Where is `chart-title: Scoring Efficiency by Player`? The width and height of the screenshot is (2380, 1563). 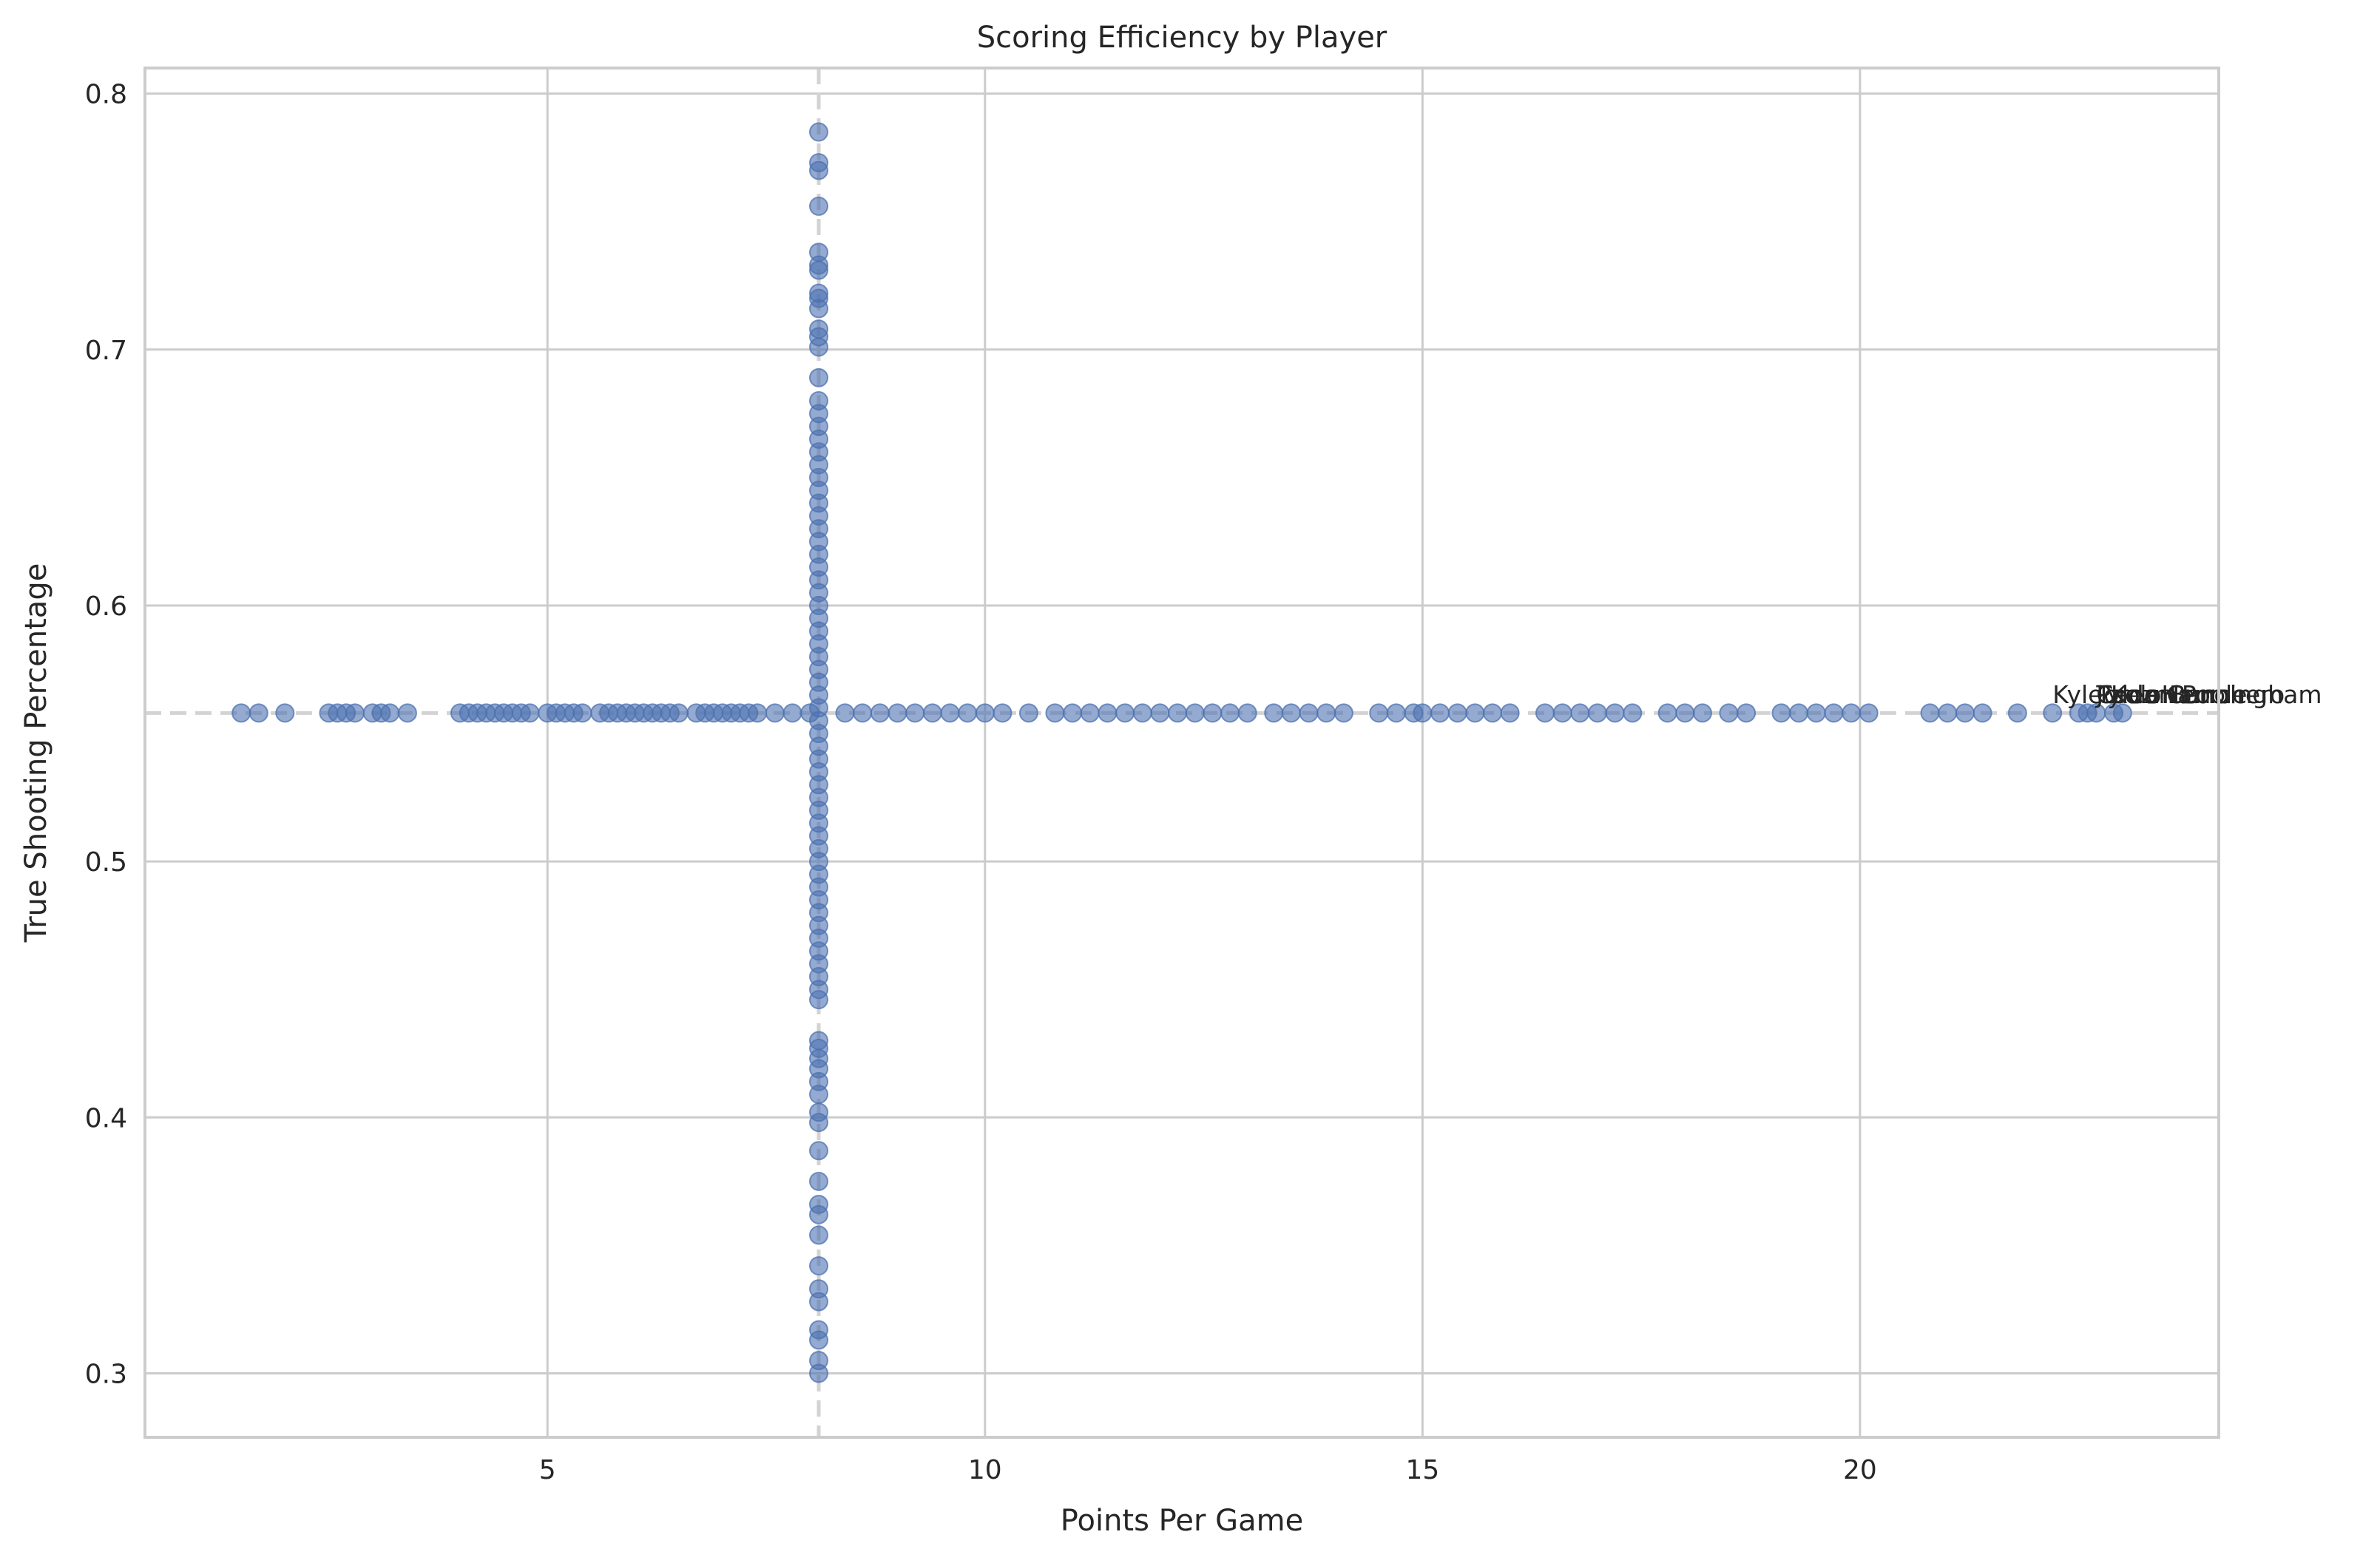
chart-title: Scoring Efficiency by Player is located at coordinates (1182, 38).